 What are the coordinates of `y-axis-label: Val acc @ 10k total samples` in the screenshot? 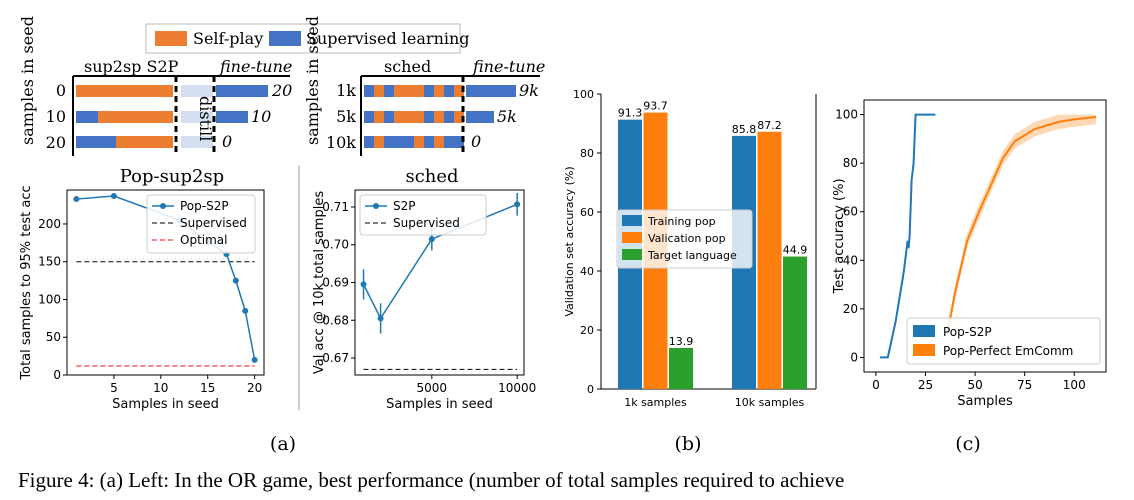 It's located at (319, 282).